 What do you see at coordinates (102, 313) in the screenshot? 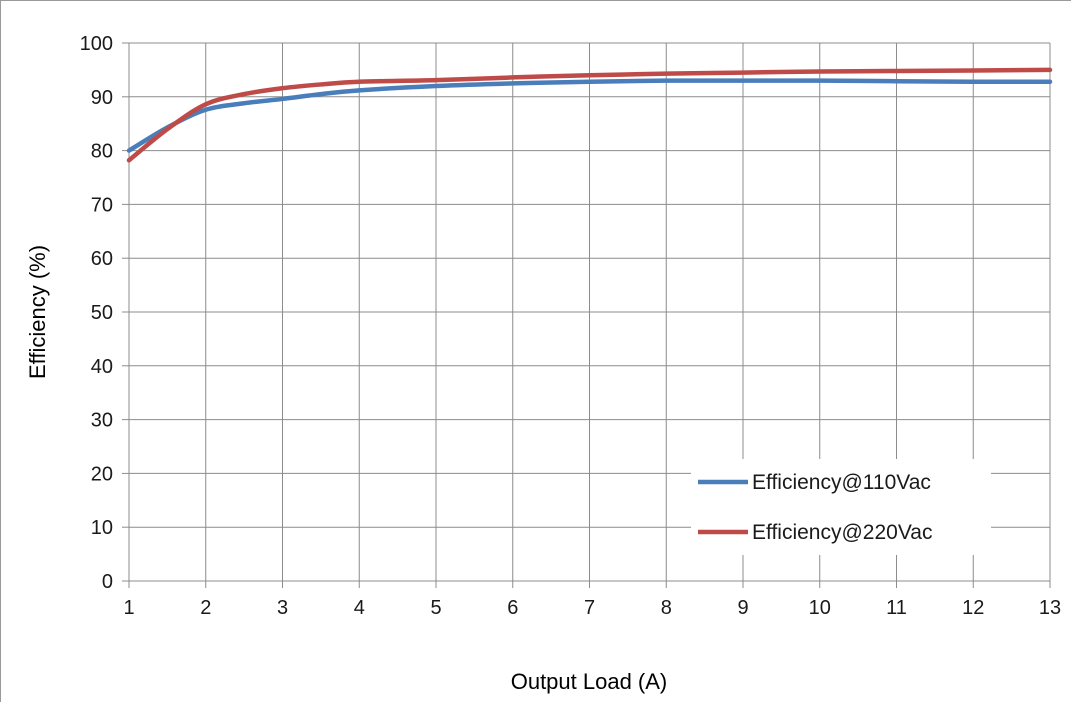
I see `y-tick-label-50: 50` at bounding box center [102, 313].